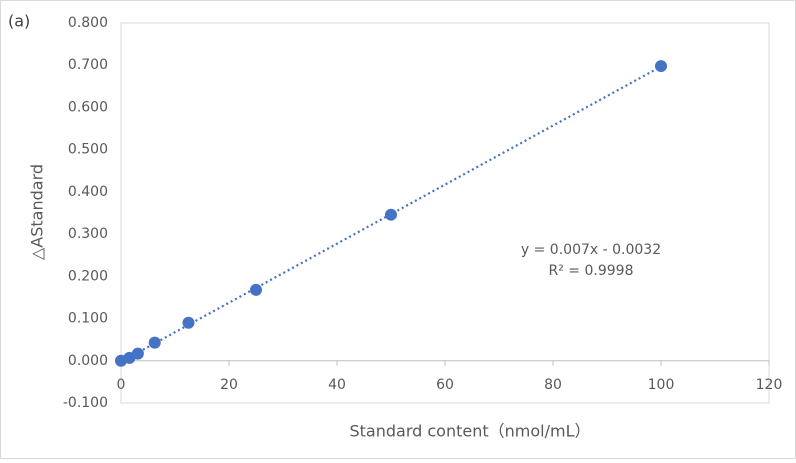 The image size is (796, 463). What do you see at coordinates (88, 107) in the screenshot?
I see `y-tick-label: 0.600` at bounding box center [88, 107].